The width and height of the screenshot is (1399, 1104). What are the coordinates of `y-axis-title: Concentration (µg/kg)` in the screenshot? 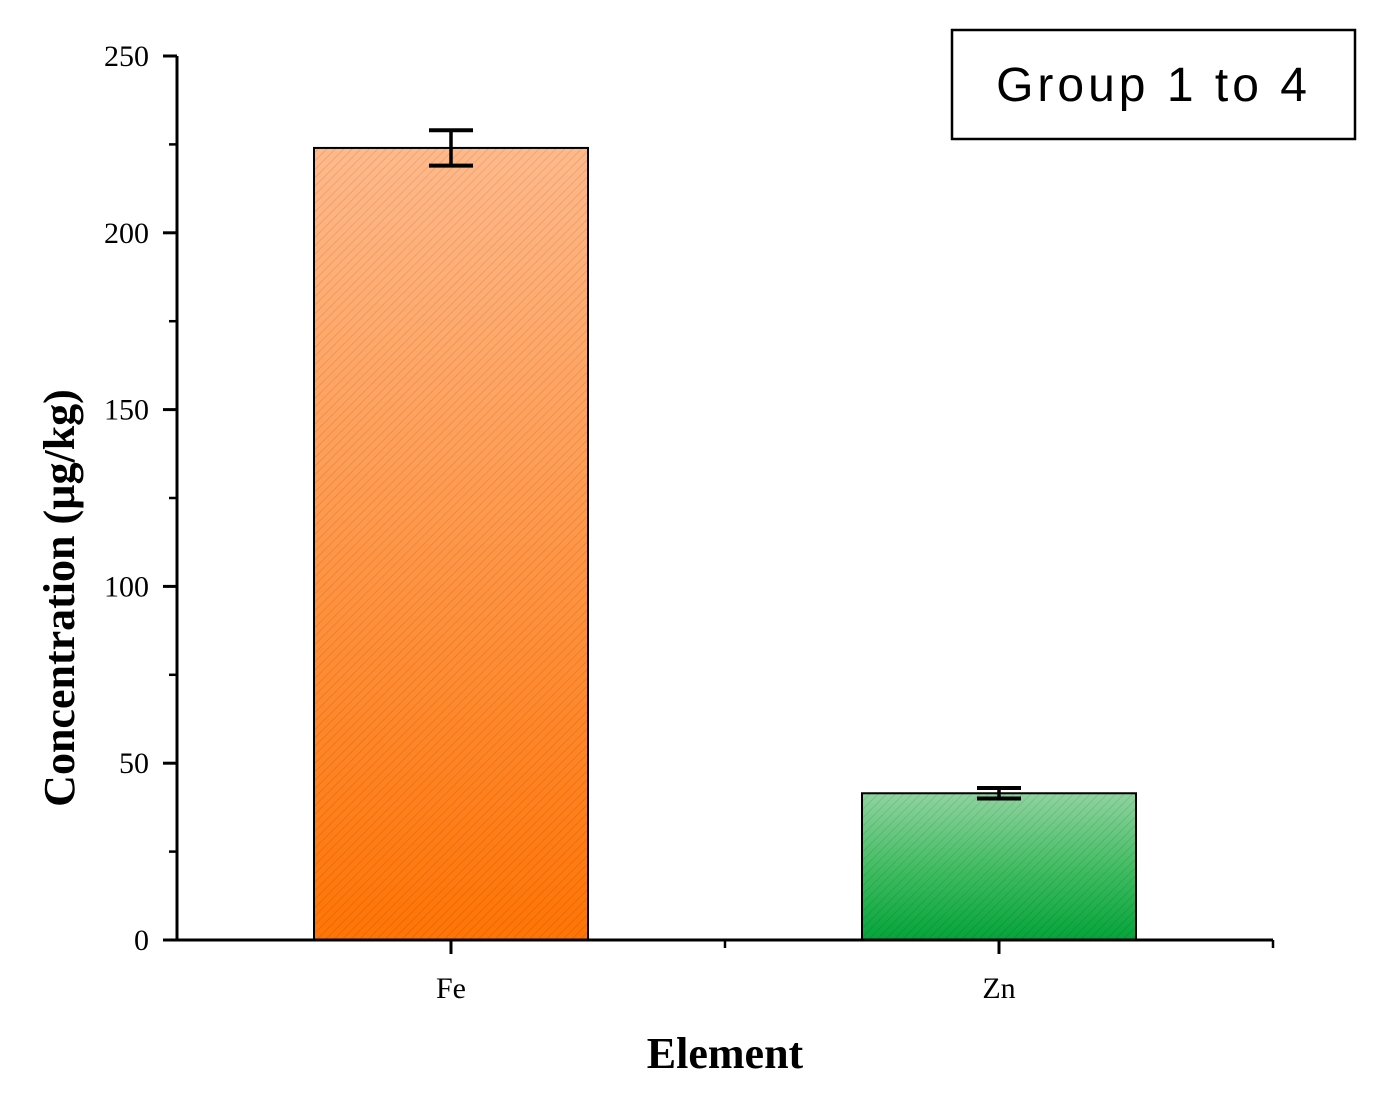 It's located at (59, 598).